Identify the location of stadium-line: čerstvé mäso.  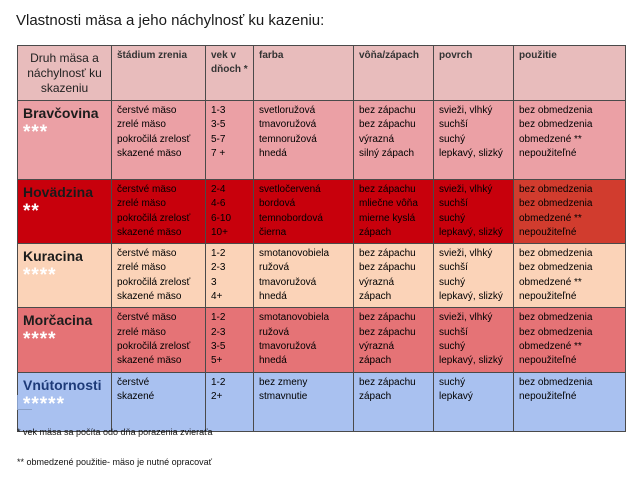
(147, 254).